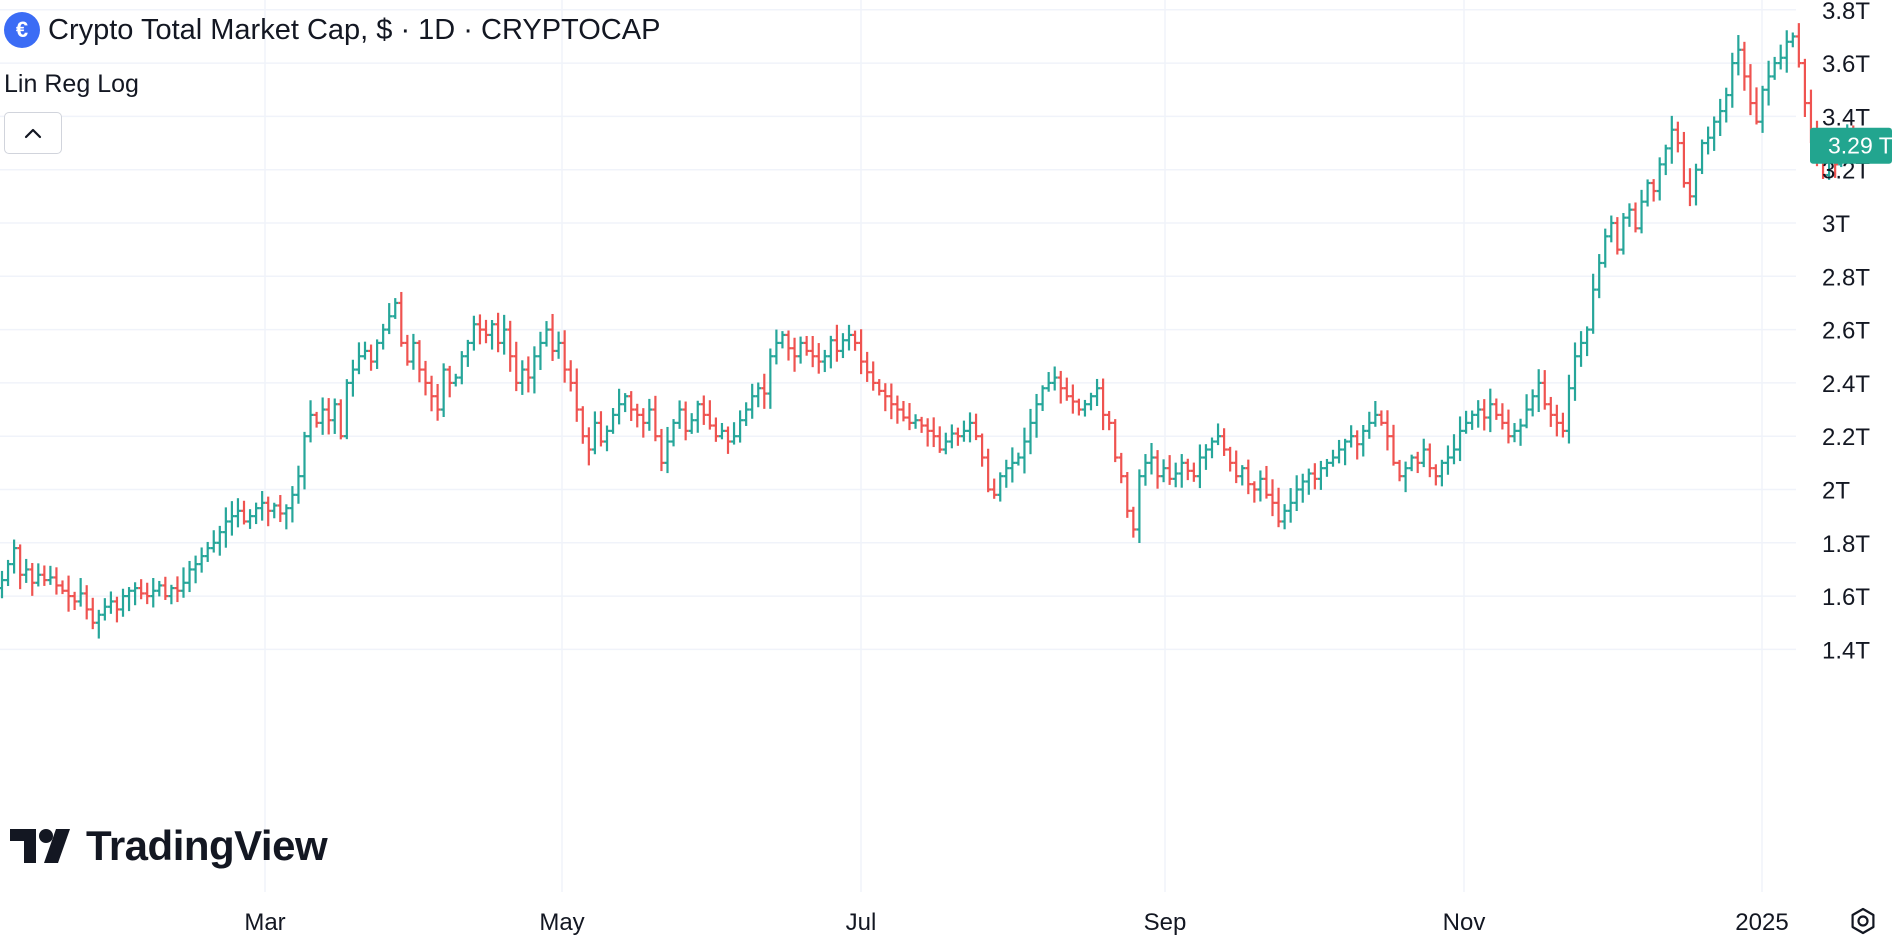 The width and height of the screenshot is (1892, 946). What do you see at coordinates (1846, 384) in the screenshot?
I see `y-tick-label: 2.4T` at bounding box center [1846, 384].